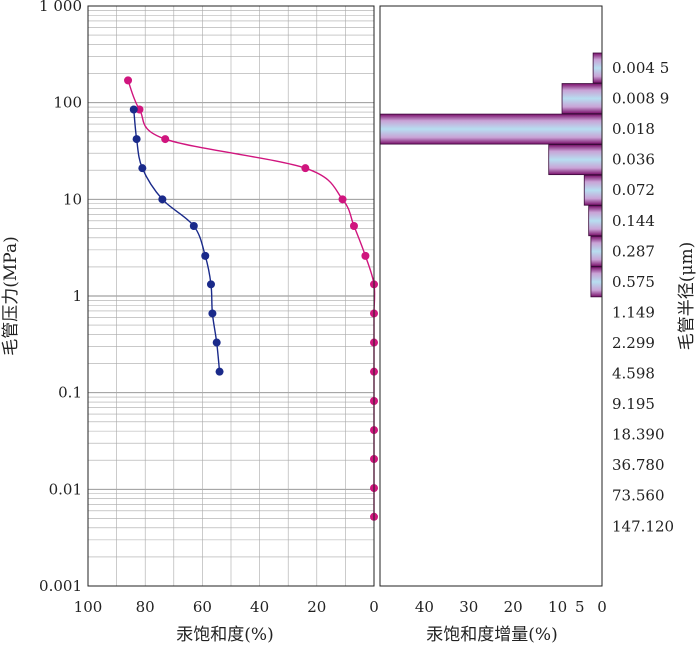 This screenshot has height=651, width=700. I want to click on radius-tick-label: 4.598, so click(633, 374).